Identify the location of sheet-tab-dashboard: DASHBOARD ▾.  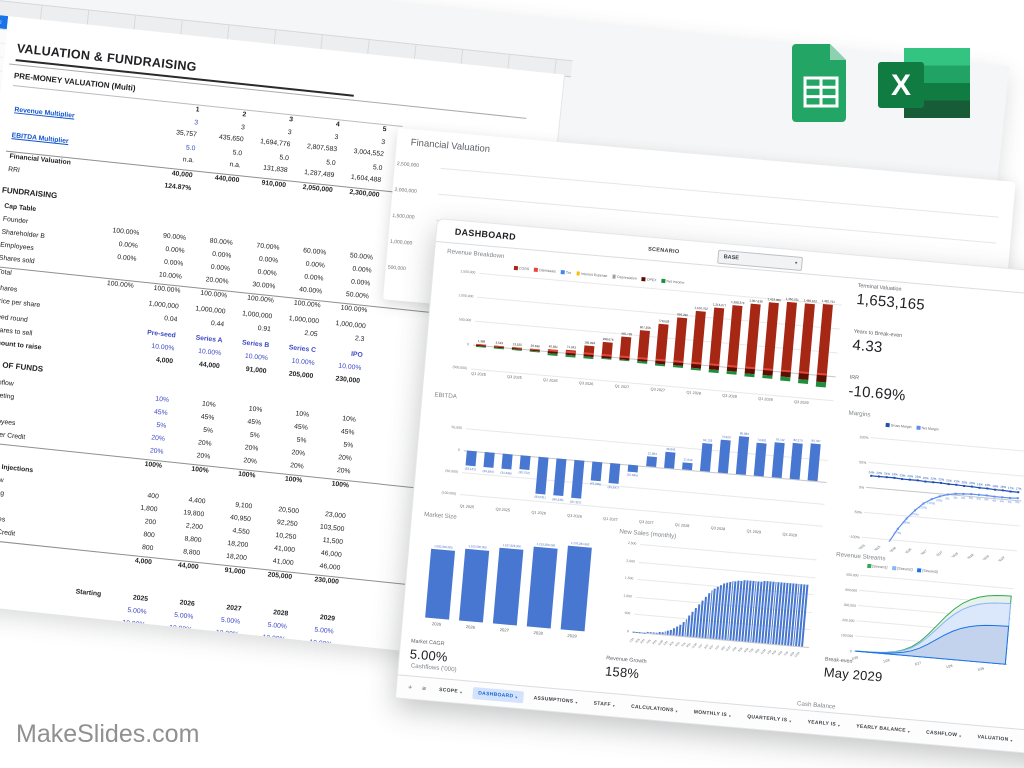
(498, 695).